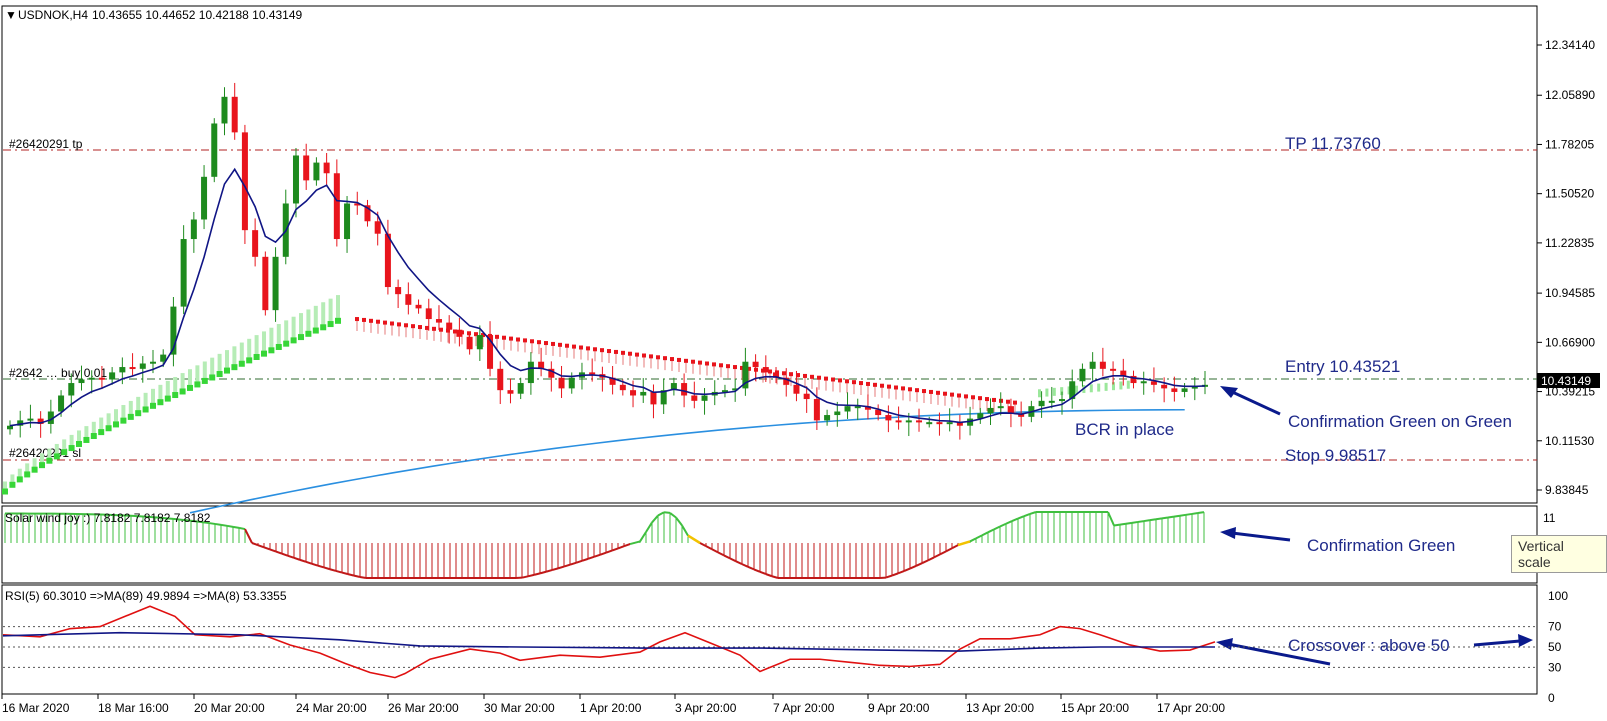 The height and width of the screenshot is (721, 1607). What do you see at coordinates (1570, 45) in the screenshot?
I see `price-tick-label: 12.34140` at bounding box center [1570, 45].